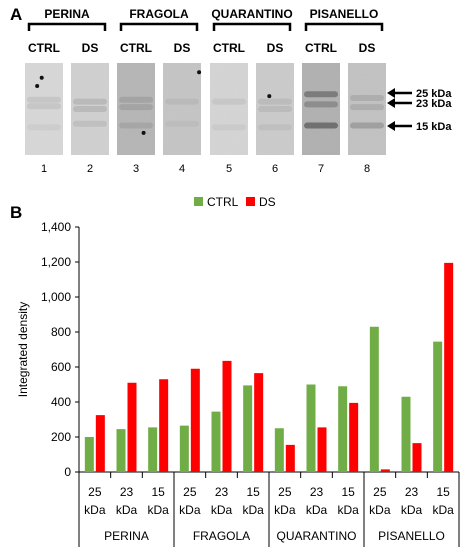  I want to click on y-tick-label: 800, so click(61, 332).